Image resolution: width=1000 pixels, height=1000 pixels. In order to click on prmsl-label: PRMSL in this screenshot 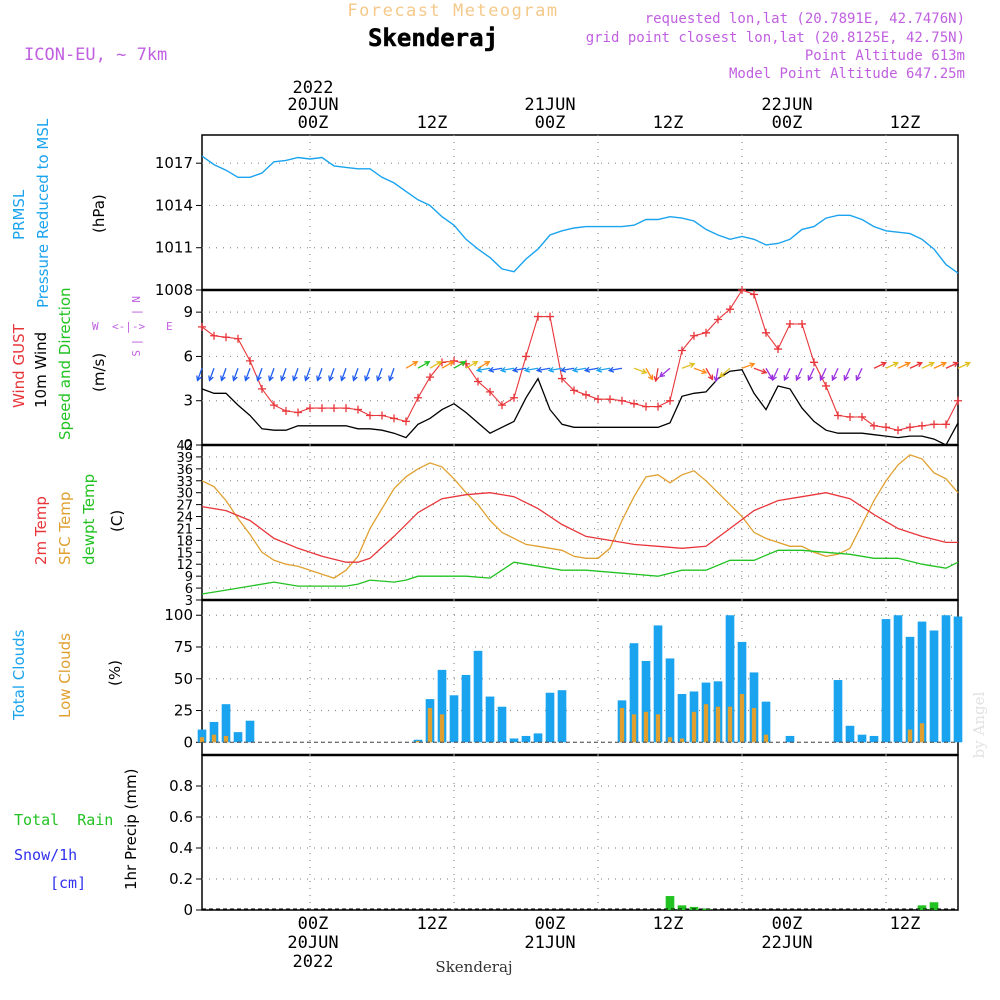, I will do `click(19, 214)`.